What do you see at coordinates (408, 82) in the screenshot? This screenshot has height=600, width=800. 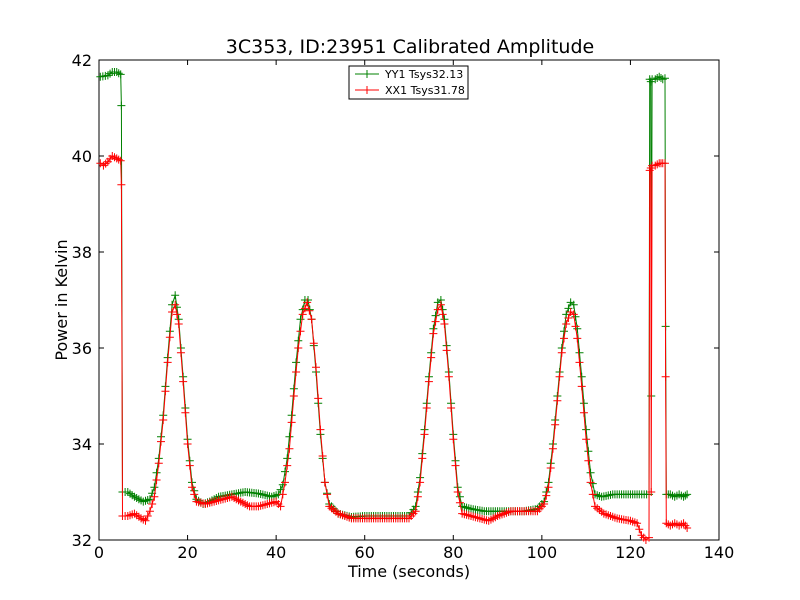 I see `legend: YY1 Tsys32.13 XX1 Tsys31.78` at bounding box center [408, 82].